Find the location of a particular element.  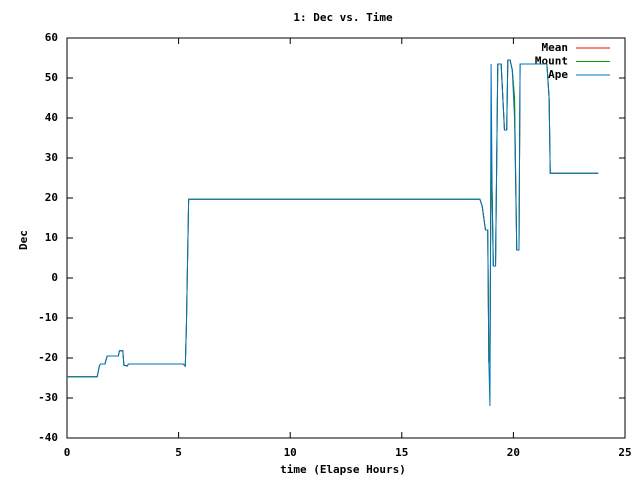

legend-label: Ape is located at coordinates (558, 74).